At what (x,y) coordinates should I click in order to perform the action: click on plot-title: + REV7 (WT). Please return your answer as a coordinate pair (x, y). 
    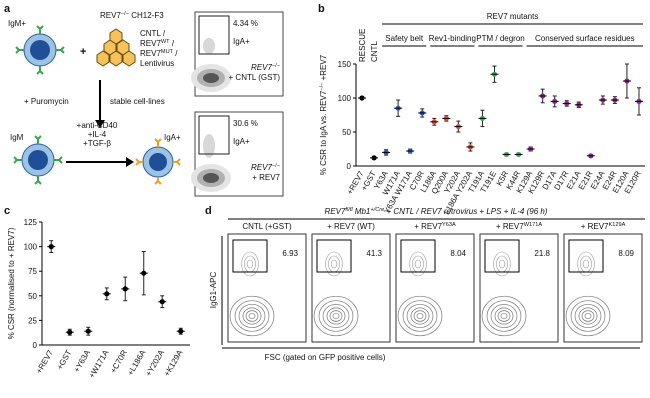
    Looking at the image, I should click on (351, 226).